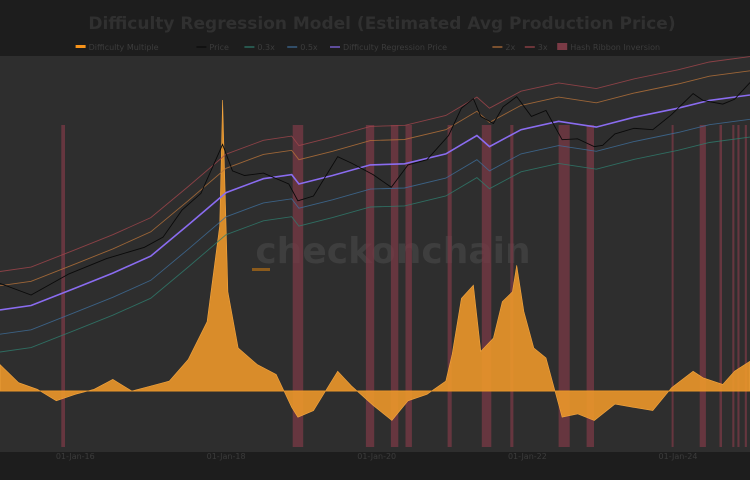 The width and height of the screenshot is (750, 480). What do you see at coordinates (527, 456) in the screenshot?
I see `x-tick-label-3: 01-Jan-22` at bounding box center [527, 456].